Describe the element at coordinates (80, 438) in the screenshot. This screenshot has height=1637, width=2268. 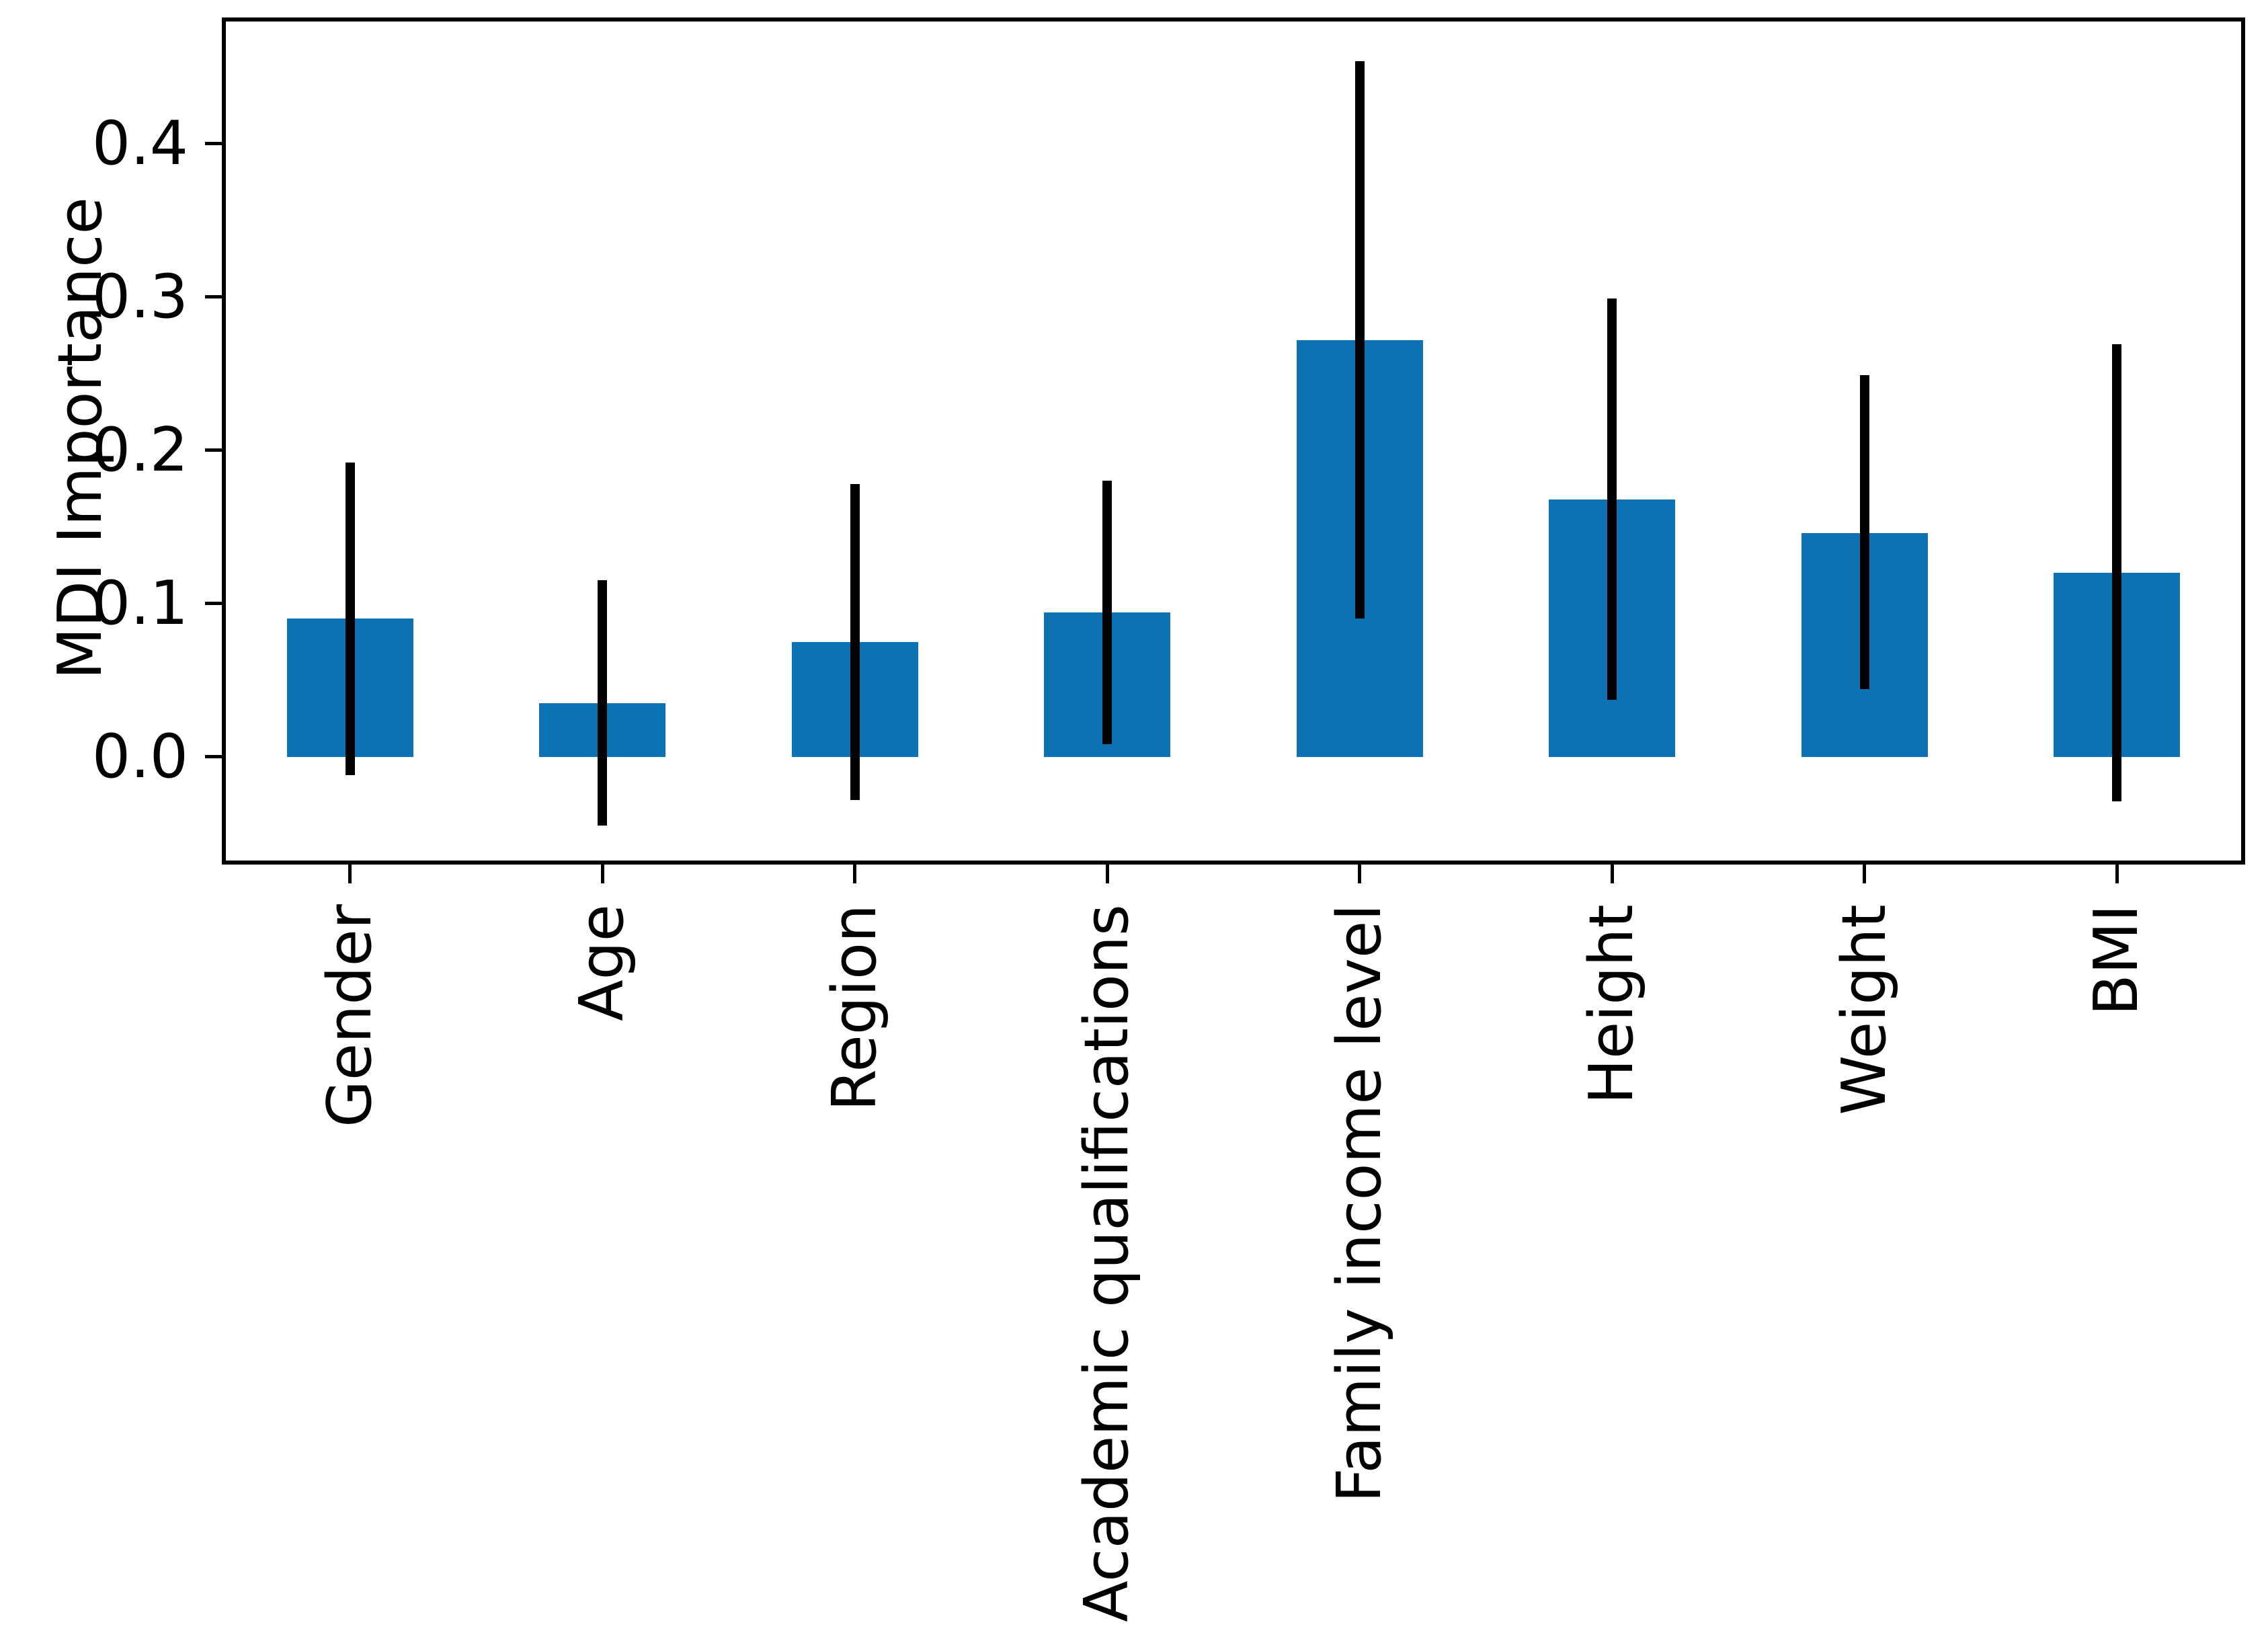
I see `y-axis-label: MDI Importance` at that location.